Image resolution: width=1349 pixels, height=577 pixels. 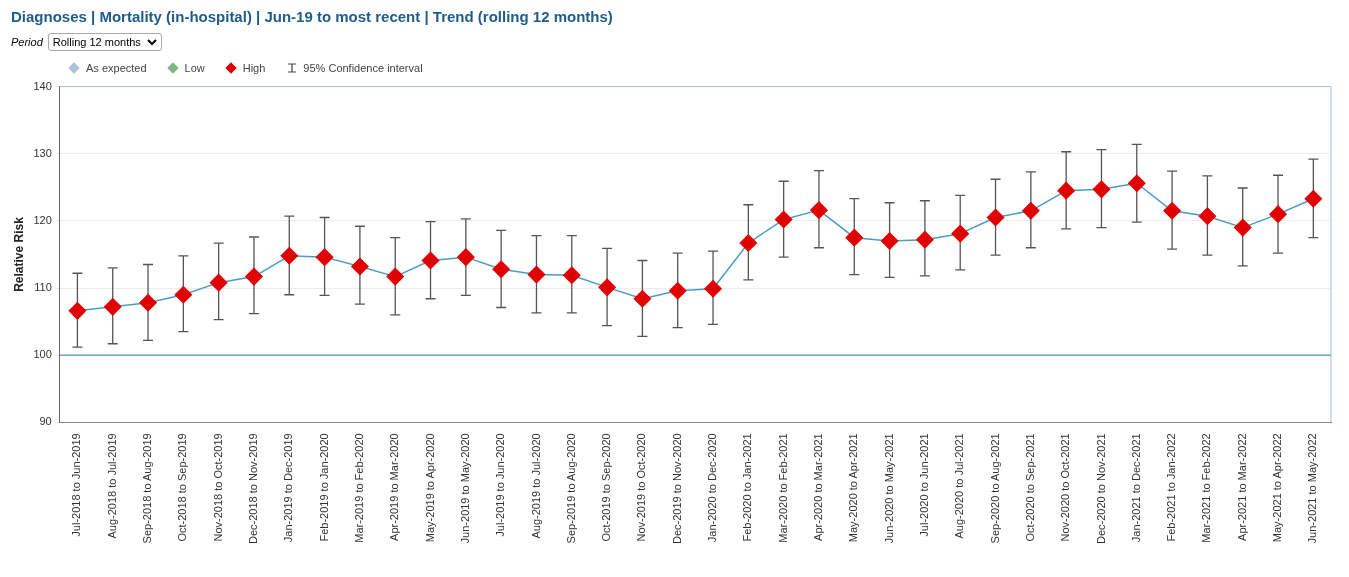 I want to click on x-tick-label: May-2020 to Apr-2021, so click(x=853, y=488).